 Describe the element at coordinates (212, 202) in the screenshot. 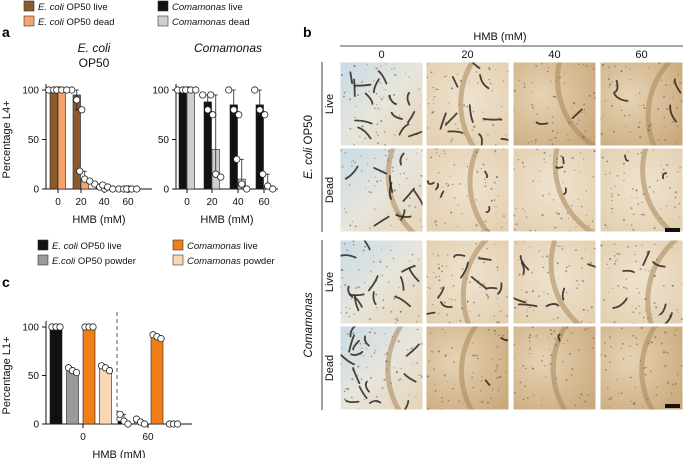

I see `x-tick-label: 20` at that location.